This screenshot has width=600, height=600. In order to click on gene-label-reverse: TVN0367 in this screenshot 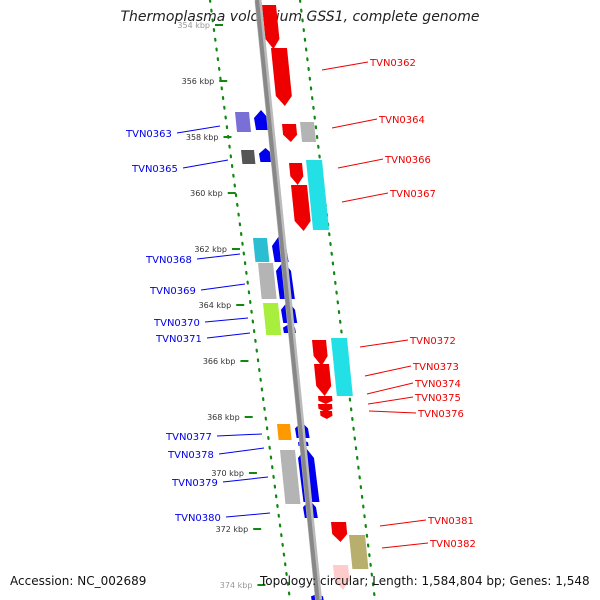, I will do `click(412, 194)`.